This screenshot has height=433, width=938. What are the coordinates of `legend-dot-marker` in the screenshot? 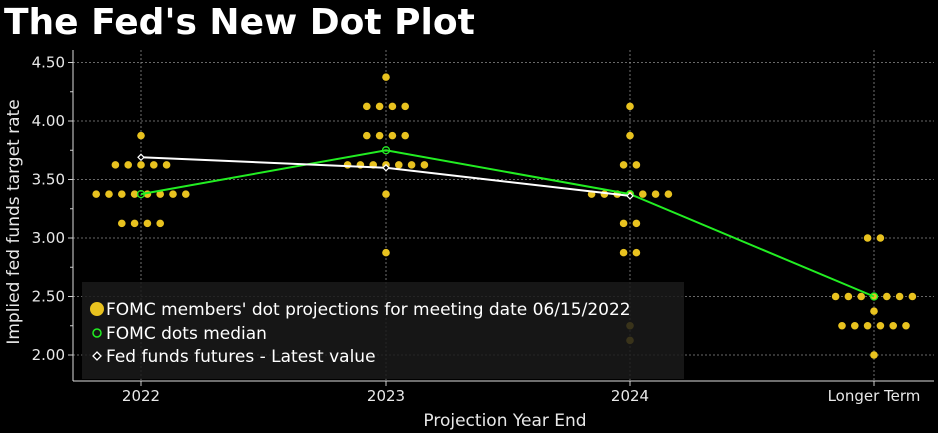 It's located at (97, 309).